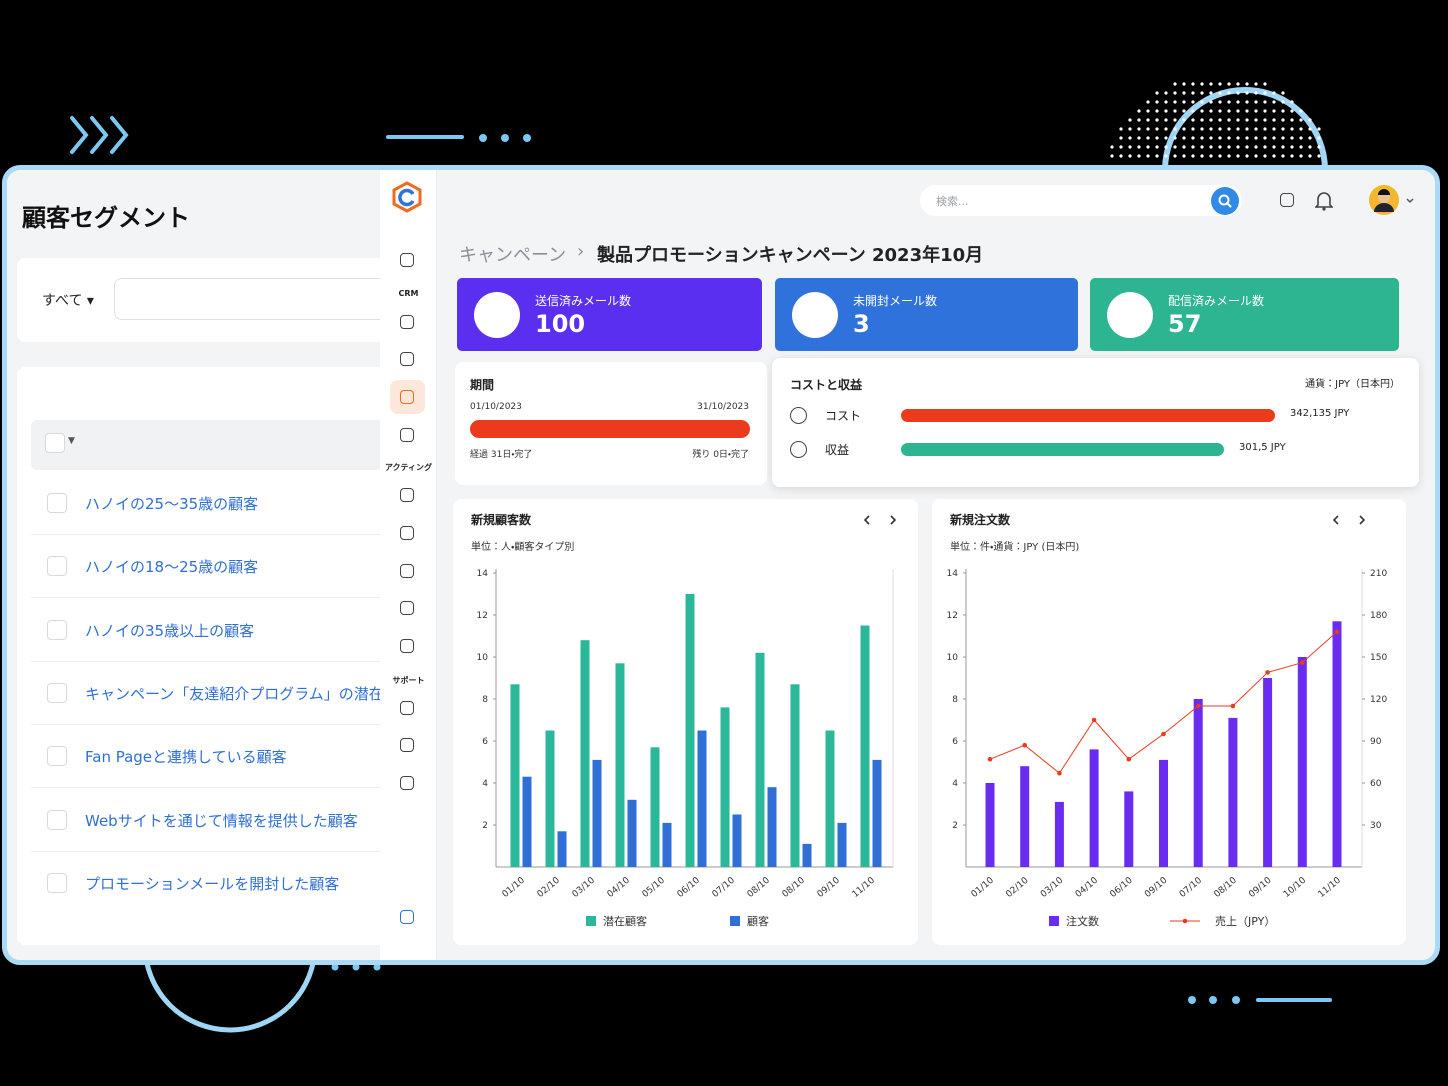  What do you see at coordinates (55, 443) in the screenshot?
I see `select-all` at bounding box center [55, 443].